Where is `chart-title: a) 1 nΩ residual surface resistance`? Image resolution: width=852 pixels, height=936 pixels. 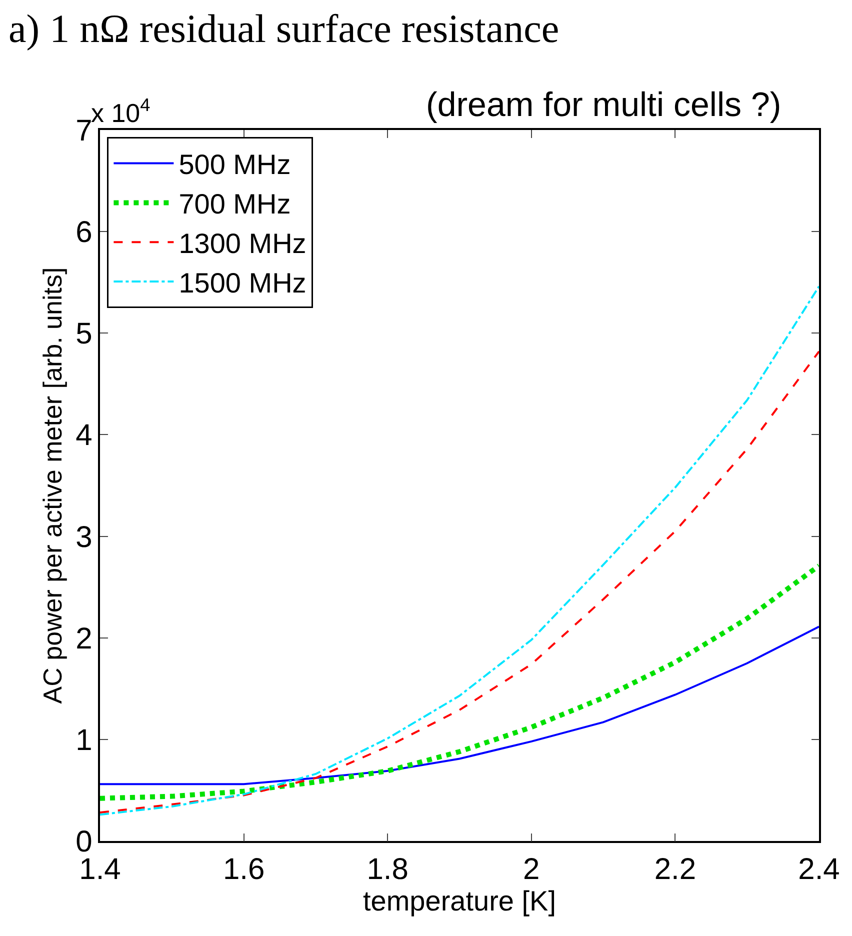
chart-title: a) 1 nΩ residual surface resistance is located at coordinates (284, 29).